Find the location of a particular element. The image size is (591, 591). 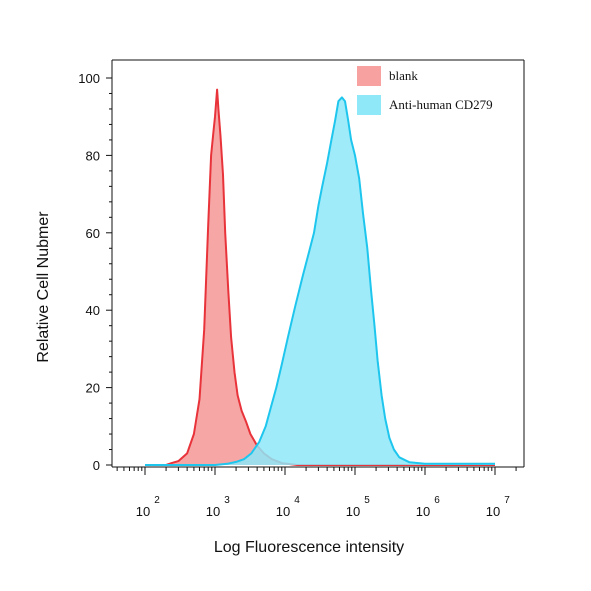

y-ticks: 0 20 40 60 80 100 is located at coordinates (95, 272).